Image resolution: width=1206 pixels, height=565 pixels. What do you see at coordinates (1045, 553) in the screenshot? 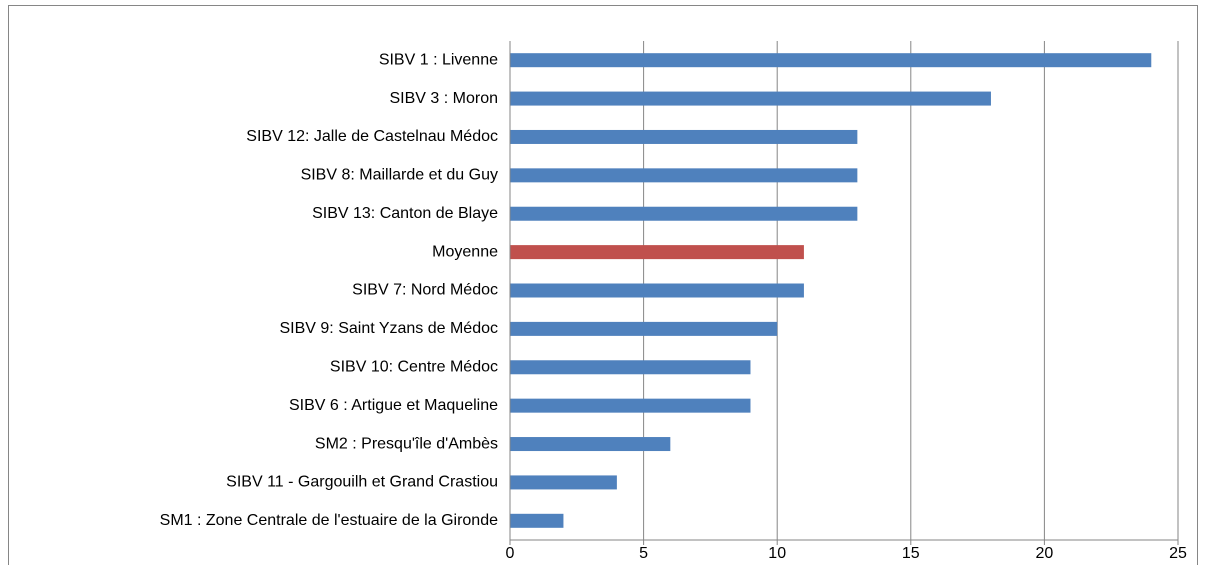
I see `x-tick-label: 20` at bounding box center [1045, 553].